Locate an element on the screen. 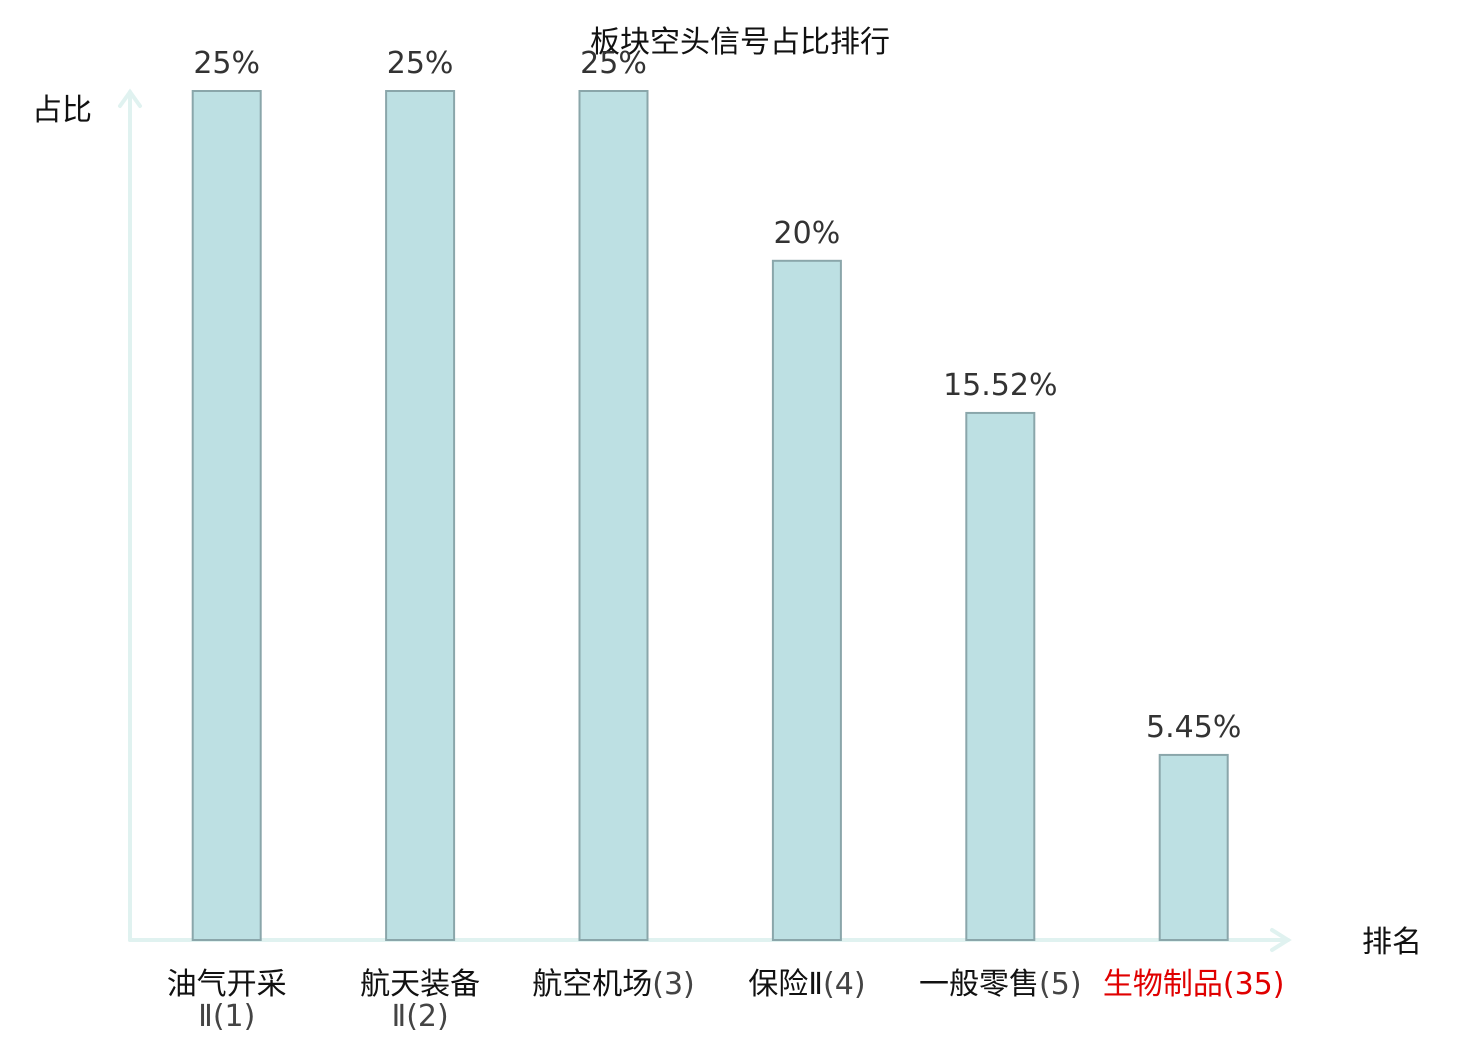 The width and height of the screenshot is (1480, 1040). y-axis-arrow is located at coordinates (130, 98).